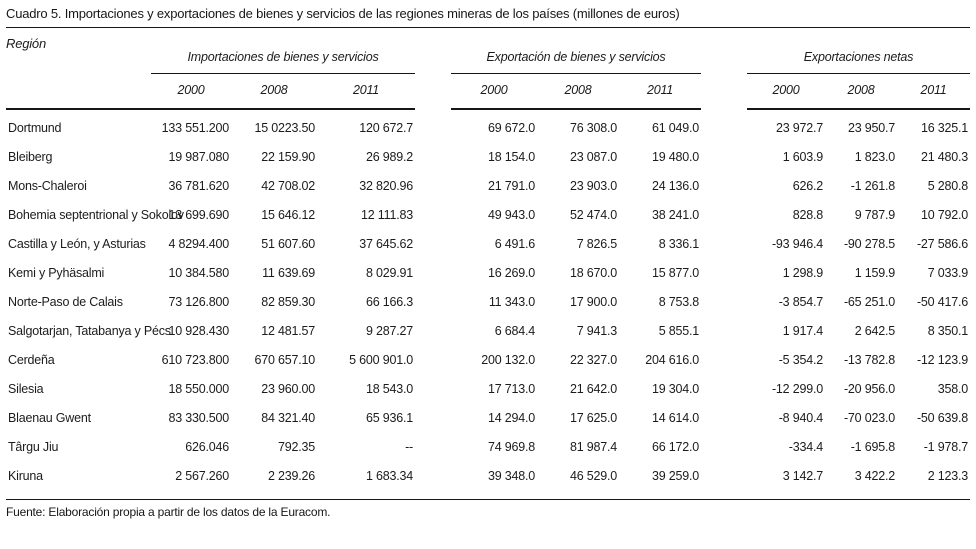 Image resolution: width=976 pixels, height=549 pixels. I want to click on netas-2008-cell: -90 278.5, so click(869, 243).